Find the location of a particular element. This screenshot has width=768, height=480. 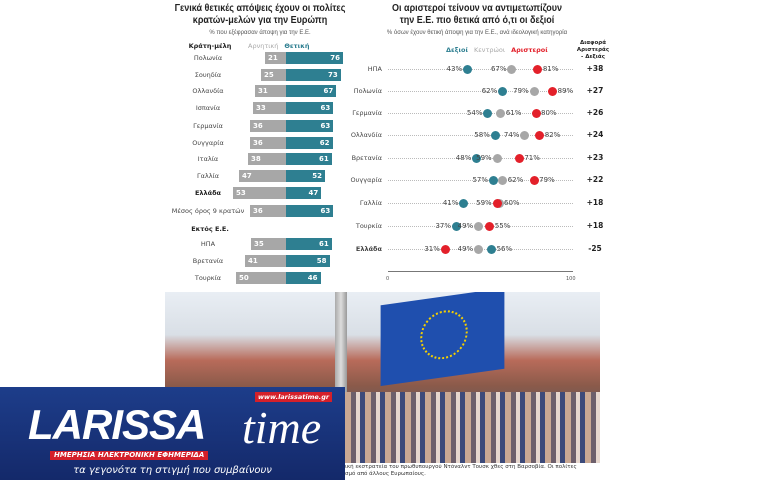

bar-negative: 35 is located at coordinates (268, 244).